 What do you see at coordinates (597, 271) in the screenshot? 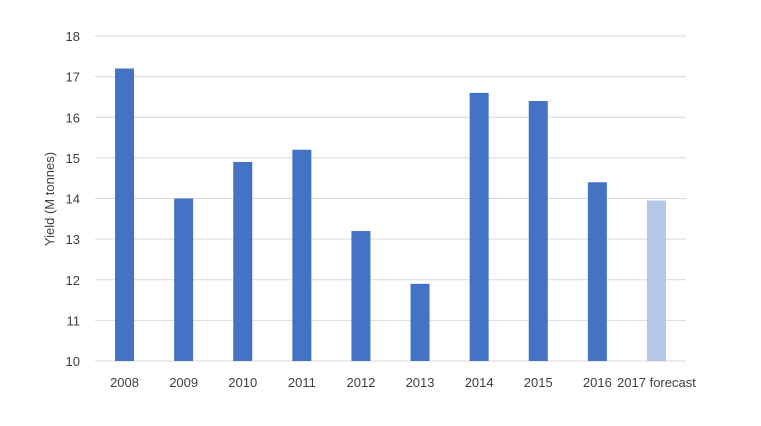
I see `bar-2016` at bounding box center [597, 271].